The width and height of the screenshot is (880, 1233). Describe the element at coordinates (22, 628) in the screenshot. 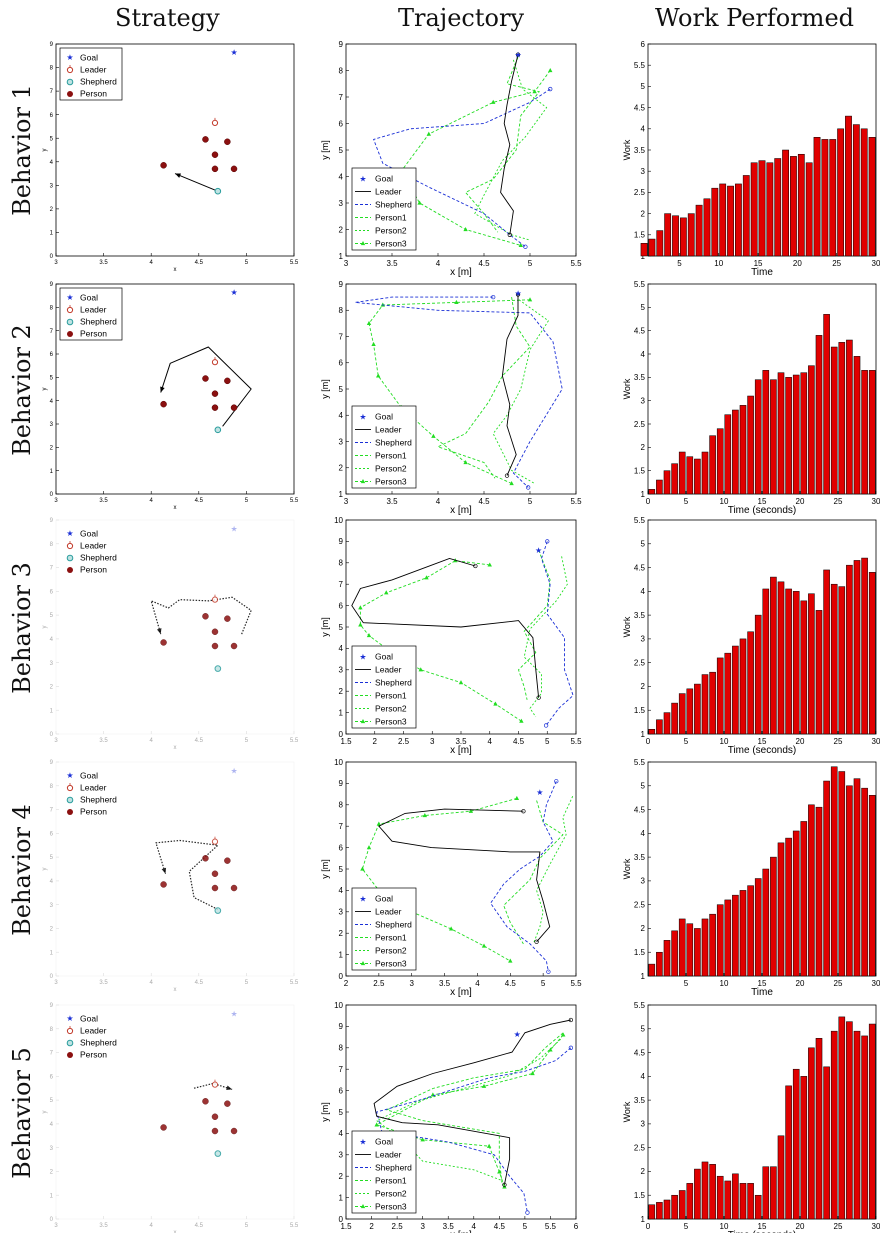

I see `row-header-behavior-3: Behavior 3` at that location.